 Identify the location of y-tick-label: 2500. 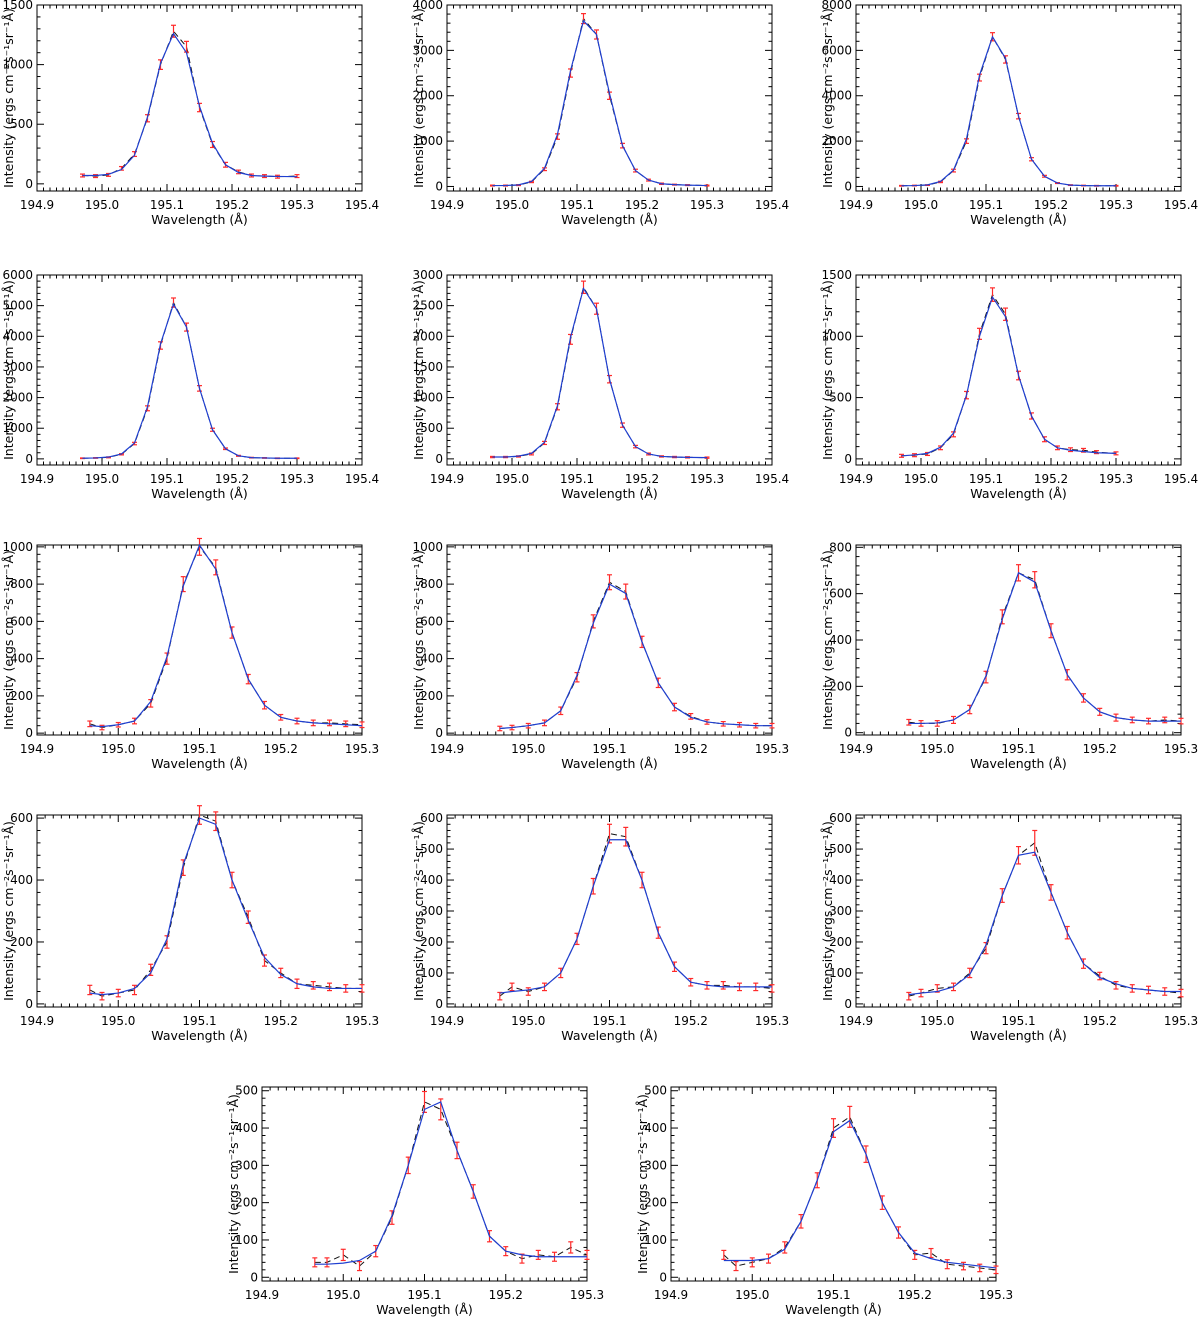
(427, 306).